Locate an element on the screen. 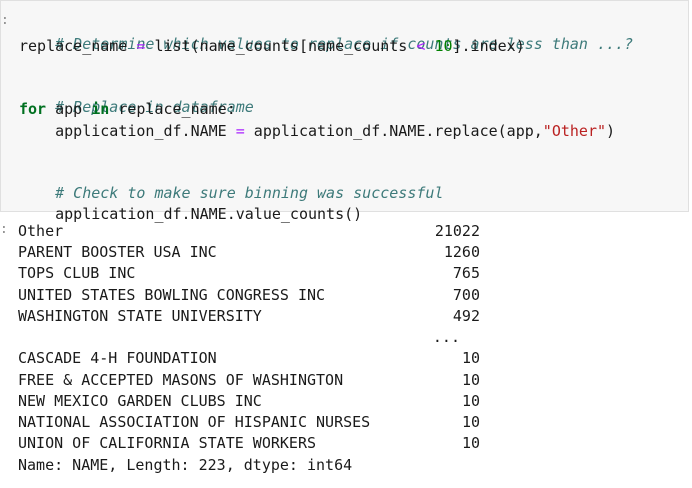  code-text: application_df.NAME.value_counts() is located at coordinates (209, 214).